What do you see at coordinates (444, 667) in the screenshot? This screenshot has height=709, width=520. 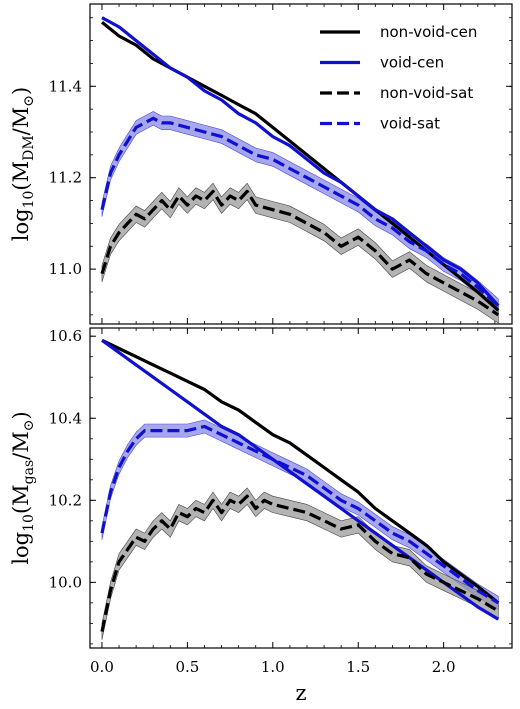 I see `x-tick-label: 2.0` at bounding box center [444, 667].